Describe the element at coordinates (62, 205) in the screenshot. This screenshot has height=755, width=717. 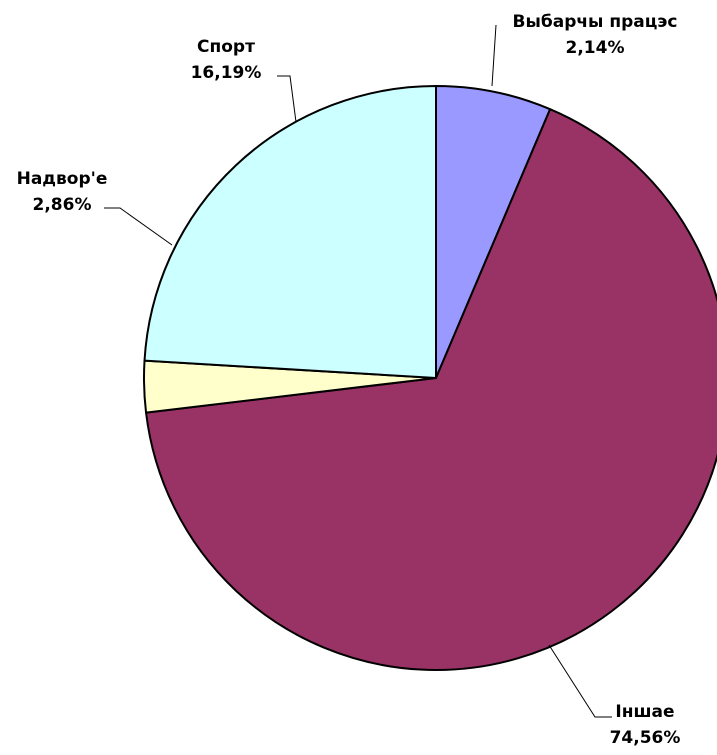
I see `slice-value-nadvore: 2,86%` at that location.